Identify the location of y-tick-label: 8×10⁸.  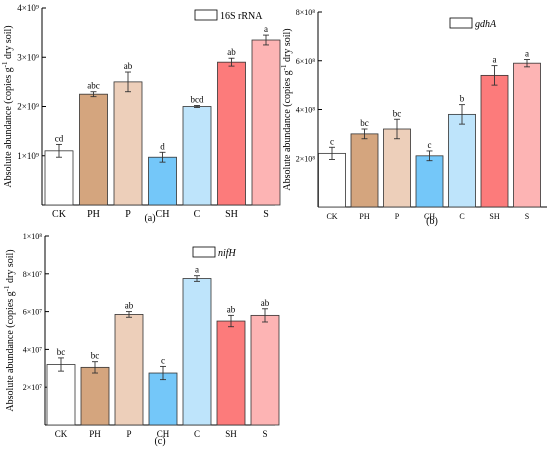
(306, 12).